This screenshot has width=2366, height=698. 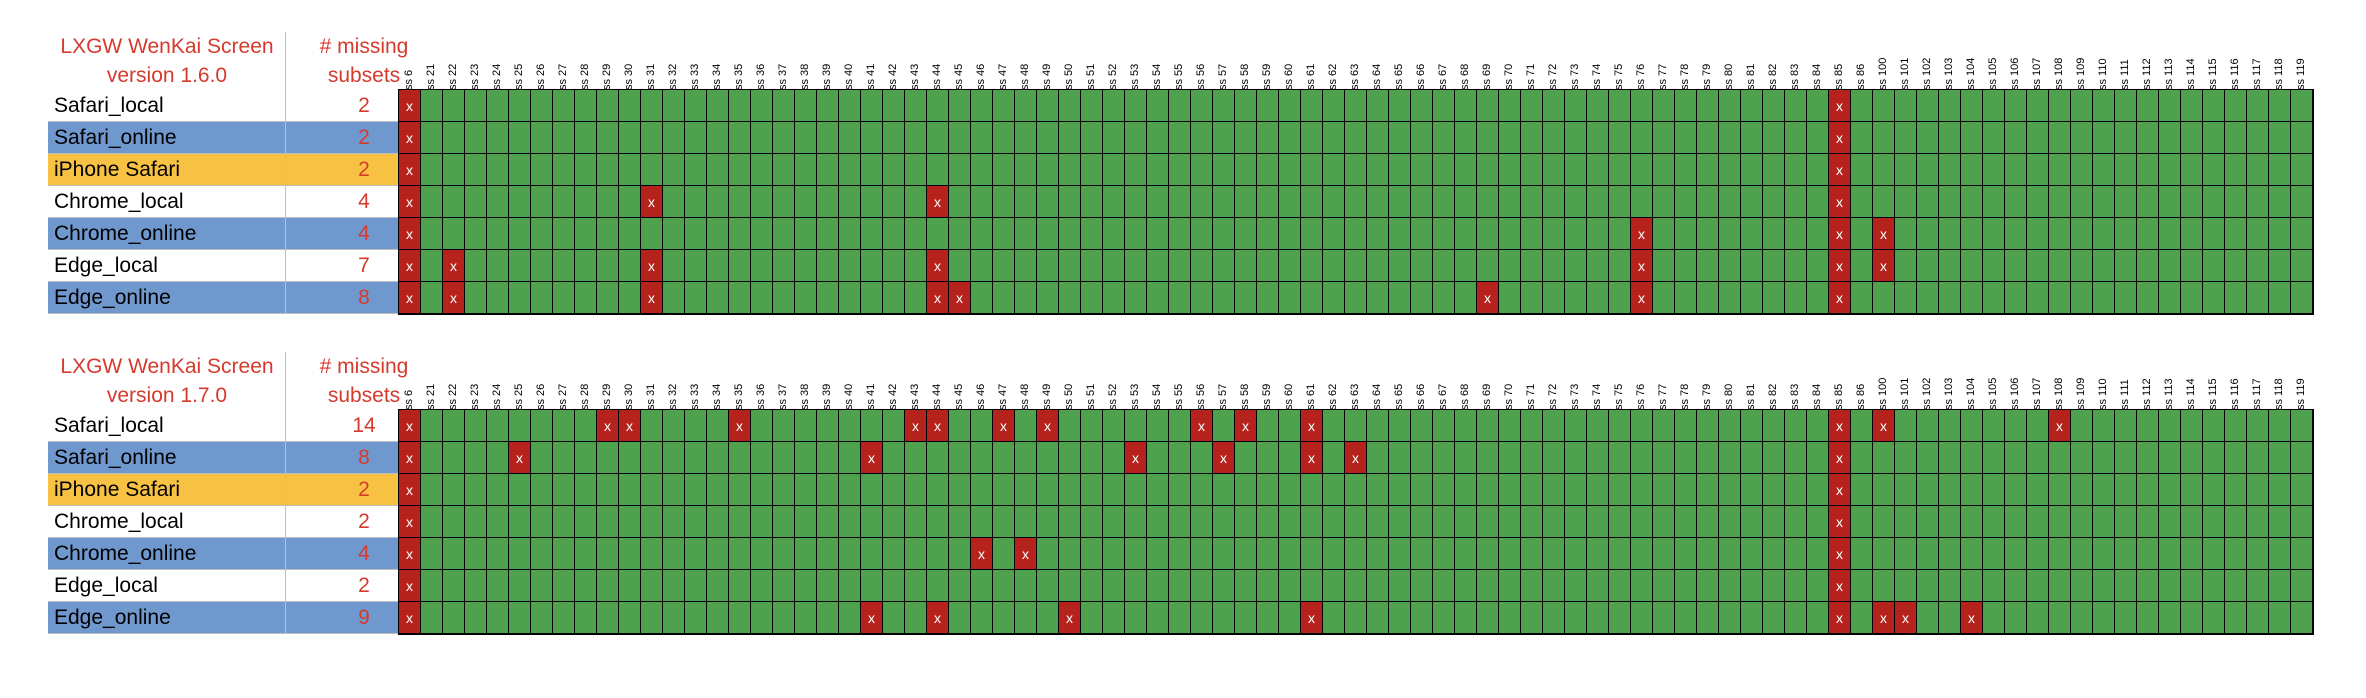 I want to click on row-browser-name: Chrome_online, so click(x=166, y=234).